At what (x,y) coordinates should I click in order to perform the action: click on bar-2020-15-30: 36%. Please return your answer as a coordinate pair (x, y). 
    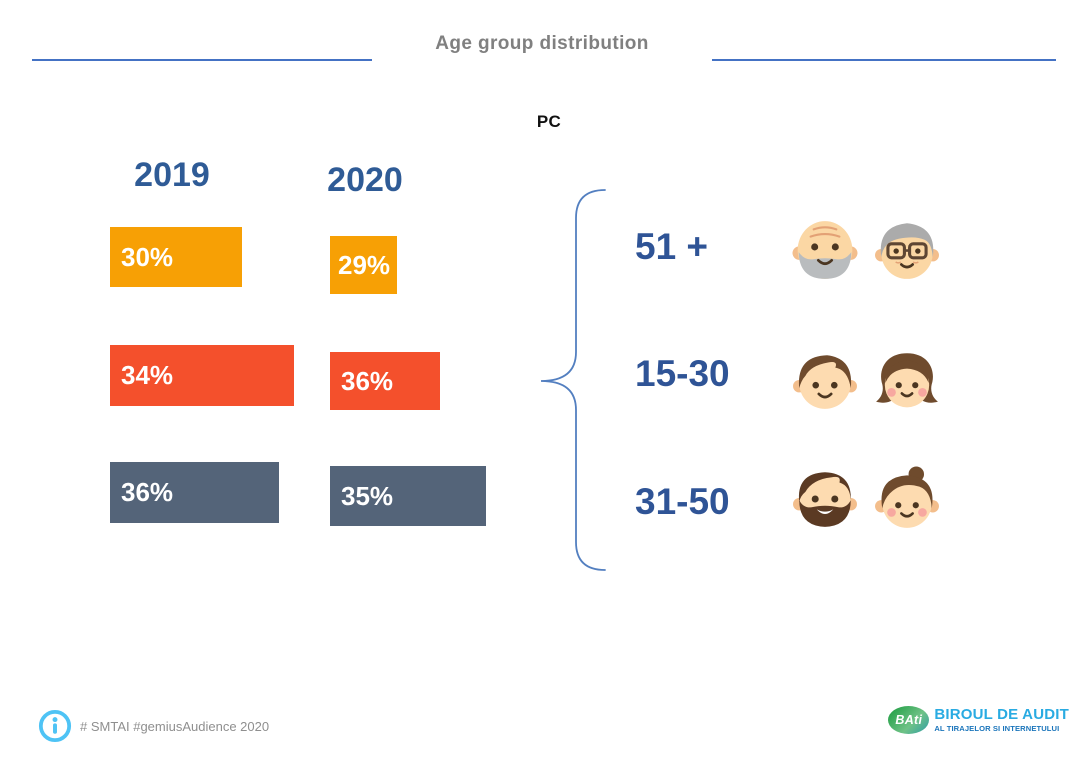
    Looking at the image, I should click on (385, 381).